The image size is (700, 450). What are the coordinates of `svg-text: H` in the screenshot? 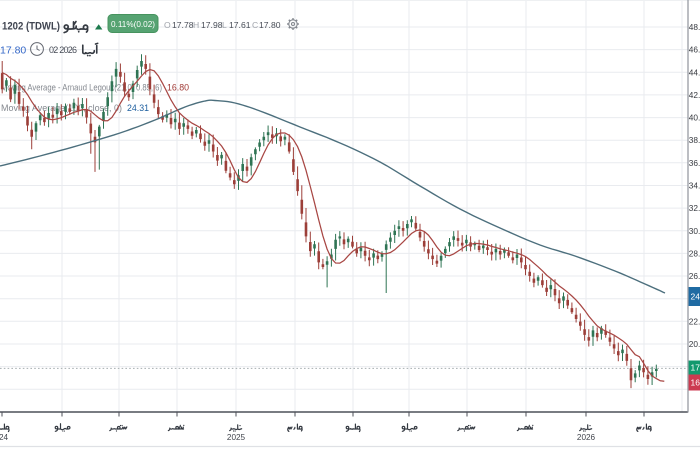 It's located at (196, 25).